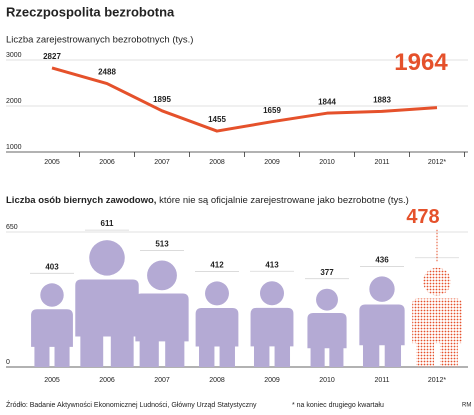 This screenshot has height=415, width=474. What do you see at coordinates (217, 119) in the screenshot?
I see `data-label: 1455` at bounding box center [217, 119].